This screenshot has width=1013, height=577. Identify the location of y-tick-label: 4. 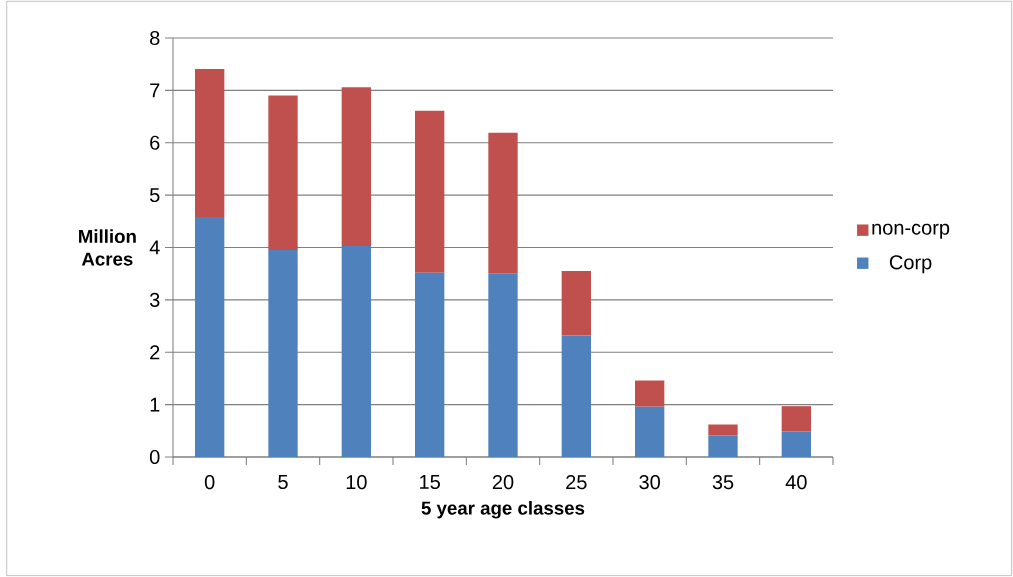
(154, 247).